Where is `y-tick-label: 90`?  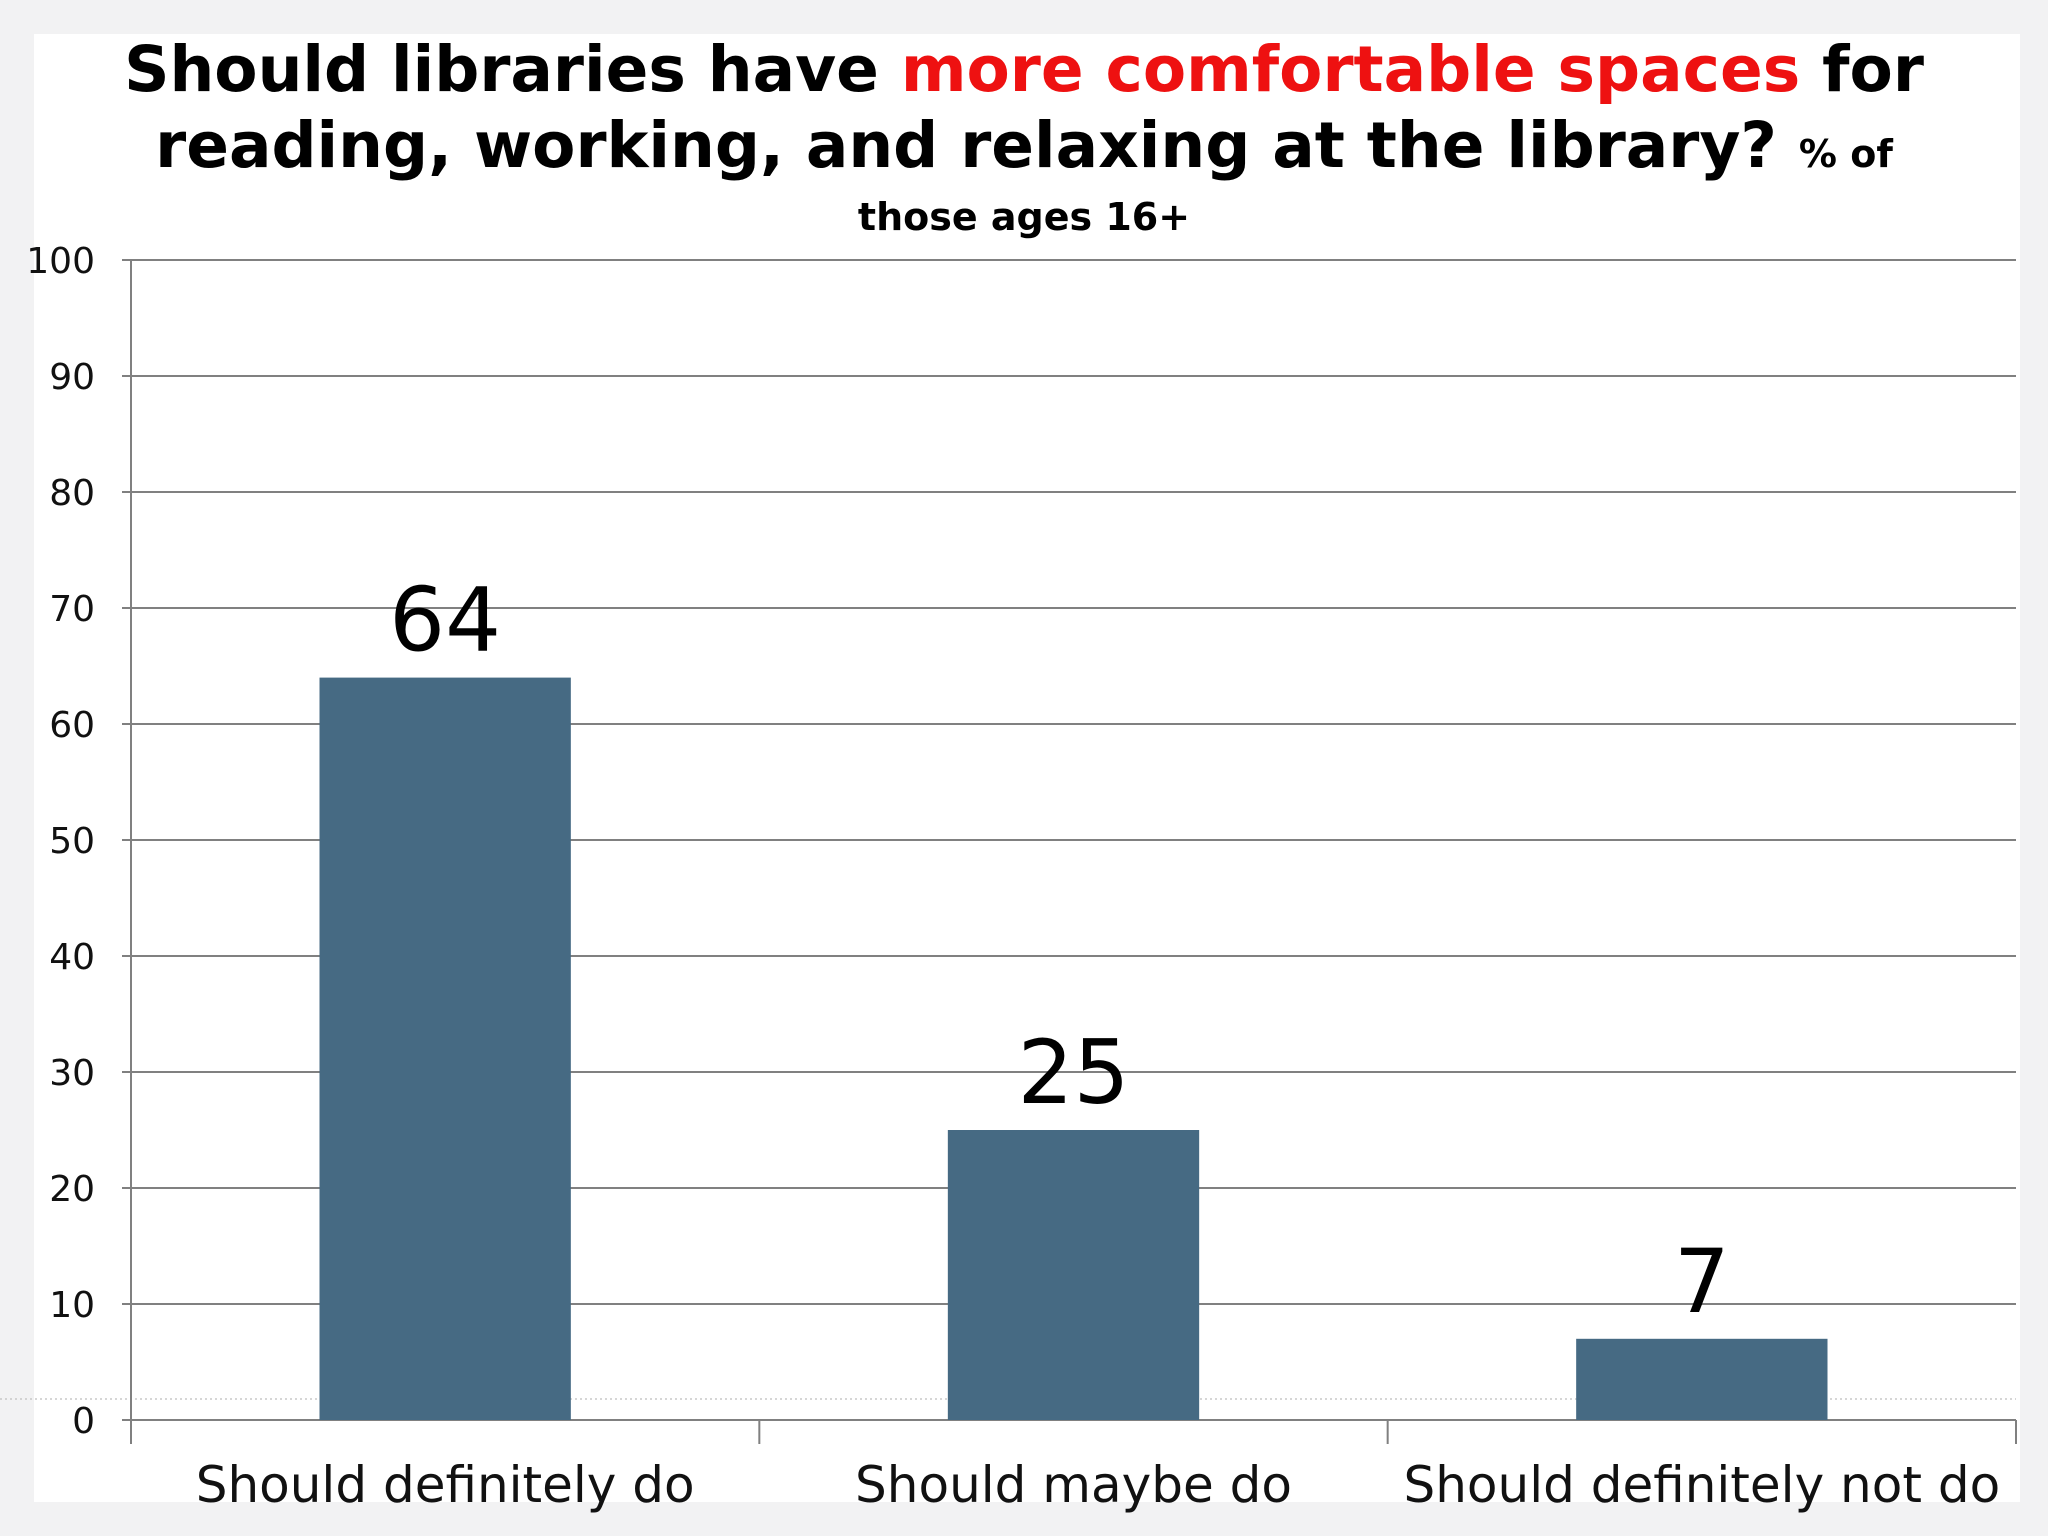 y-tick-label: 90 is located at coordinates (72, 377).